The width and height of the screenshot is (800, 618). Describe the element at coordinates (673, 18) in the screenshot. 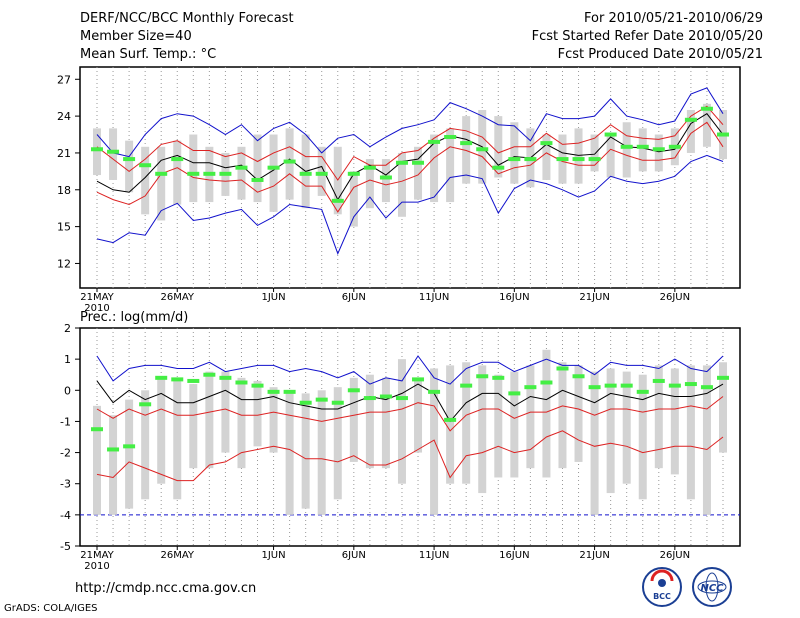

I see `forecast-period: For 2010/05/21-2010/06/29` at that location.